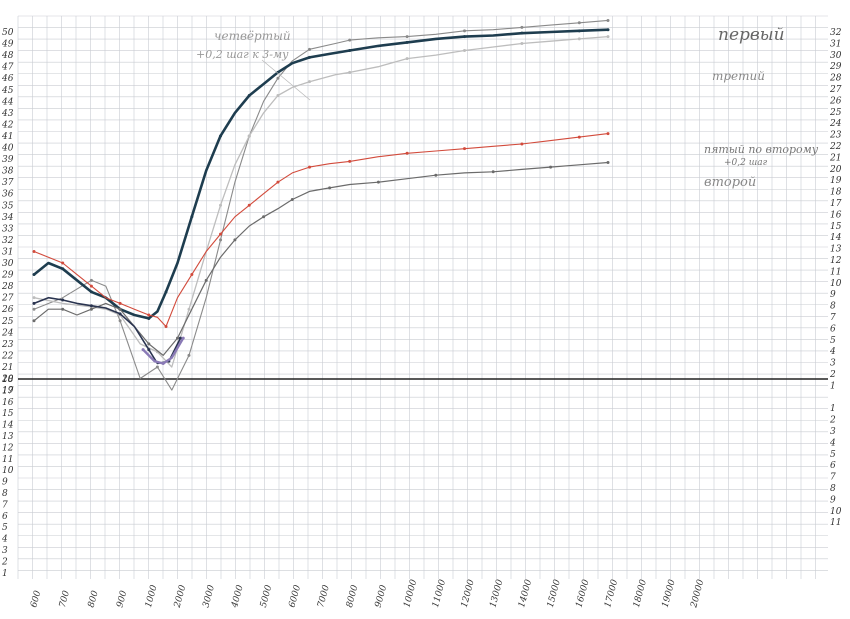 The image size is (850, 619). What do you see at coordinates (8, 195) in the screenshot?
I see `y-tick-left: 36` at bounding box center [8, 195].